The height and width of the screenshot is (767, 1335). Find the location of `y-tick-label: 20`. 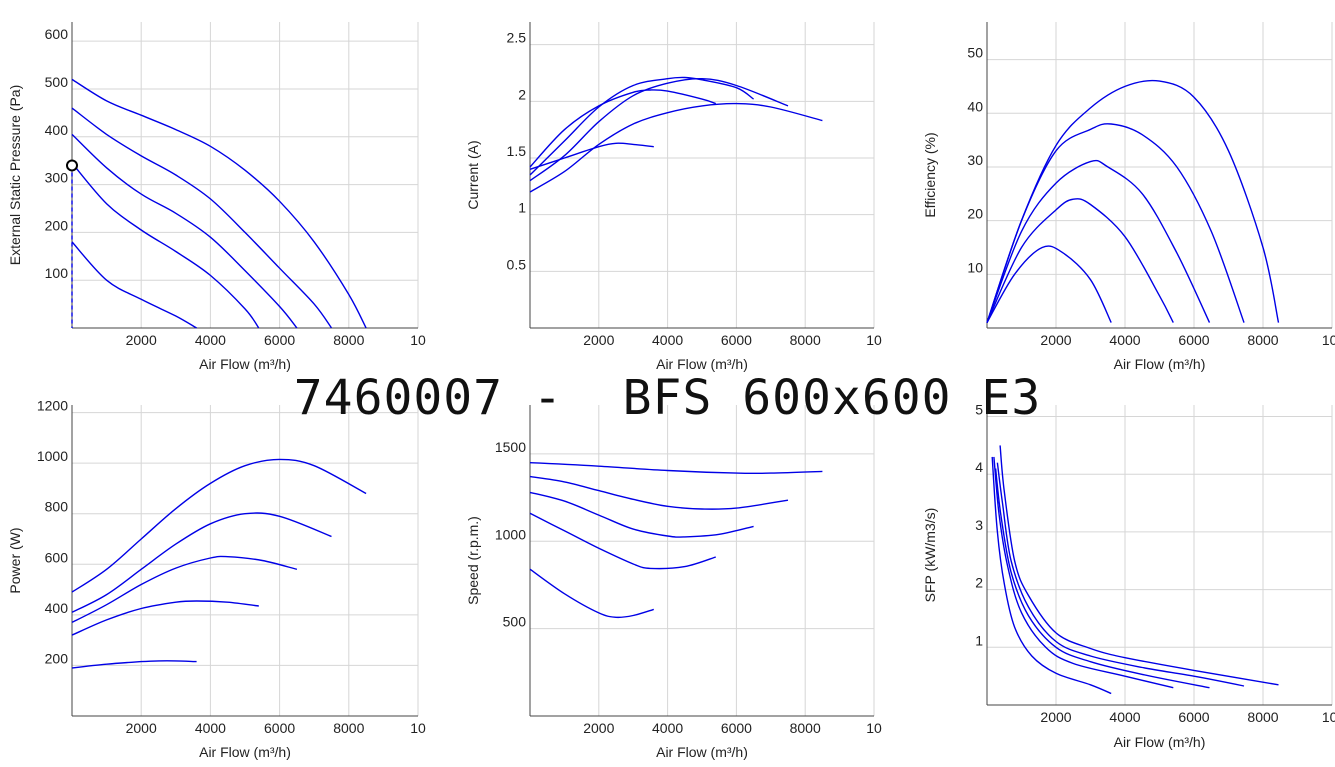

y-tick-label: 20 is located at coordinates (975, 214).